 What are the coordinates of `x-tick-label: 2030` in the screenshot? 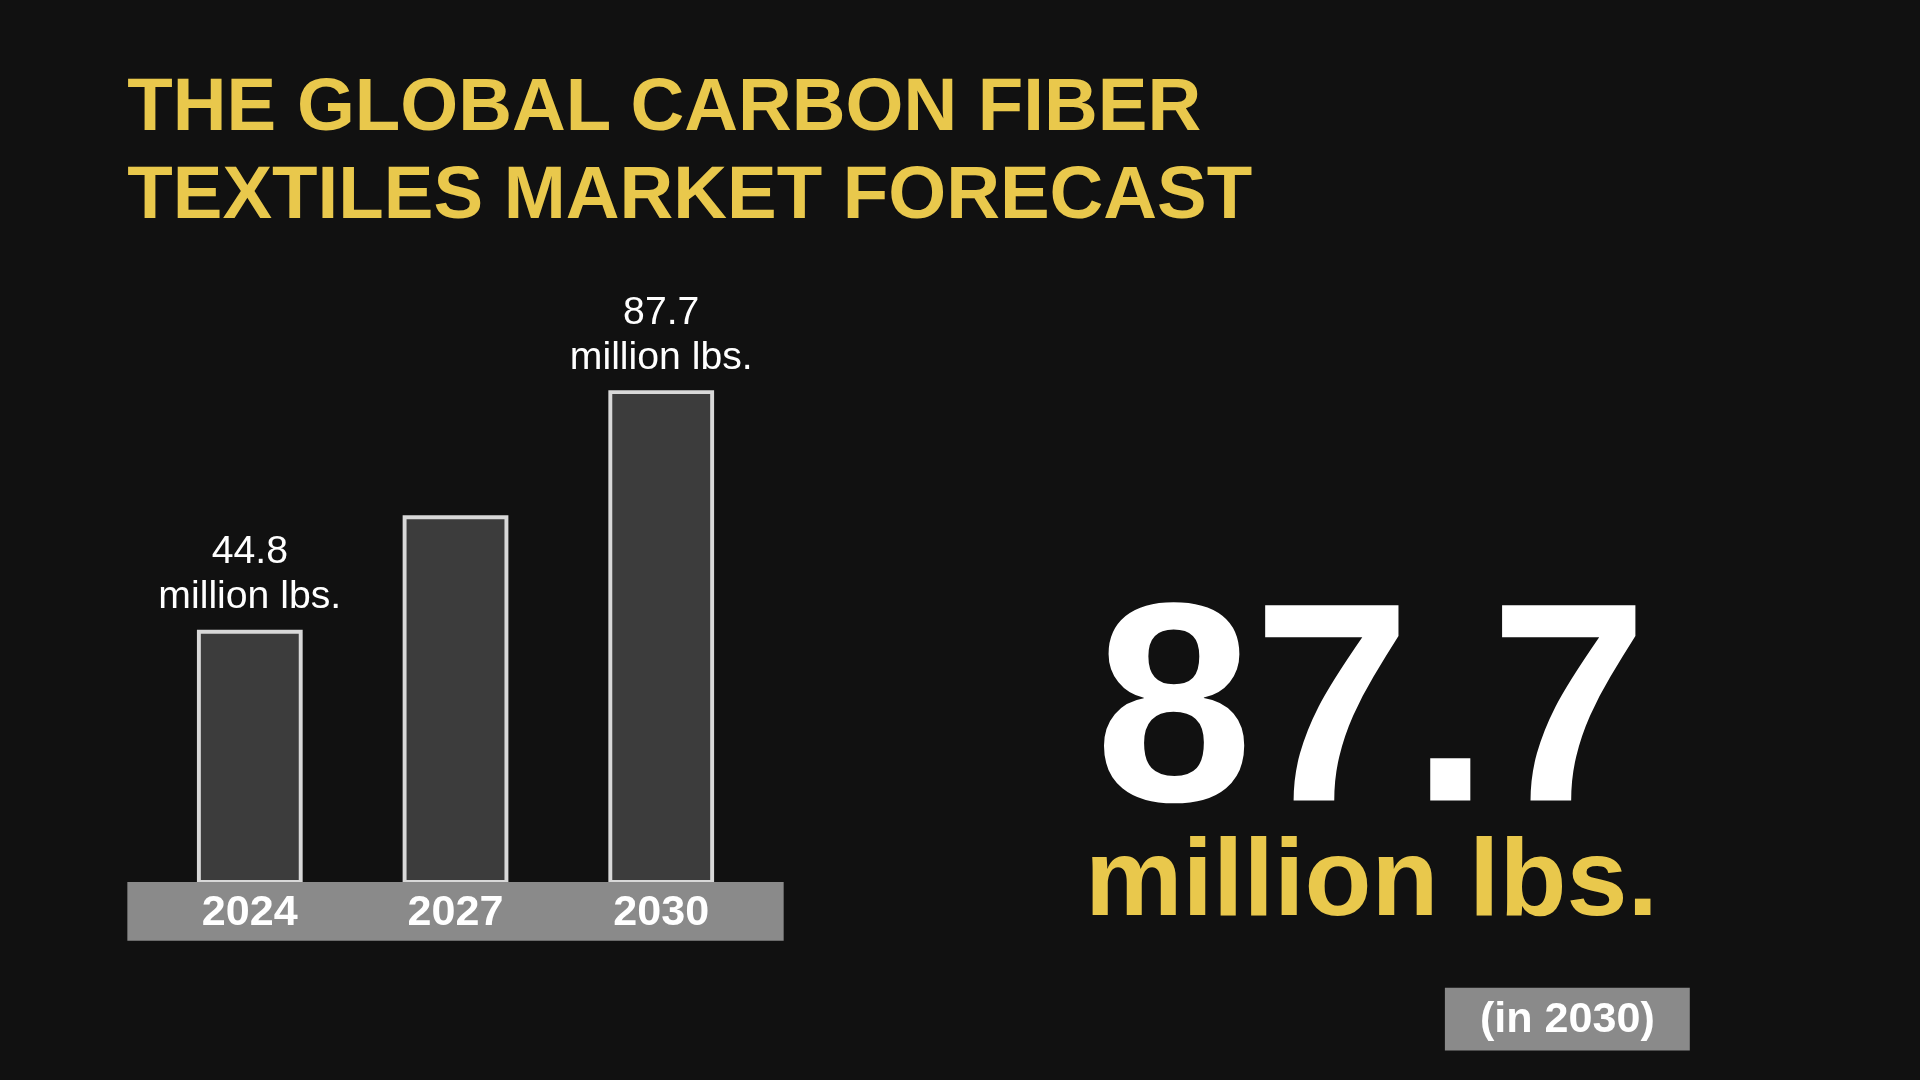 It's located at (661, 909).